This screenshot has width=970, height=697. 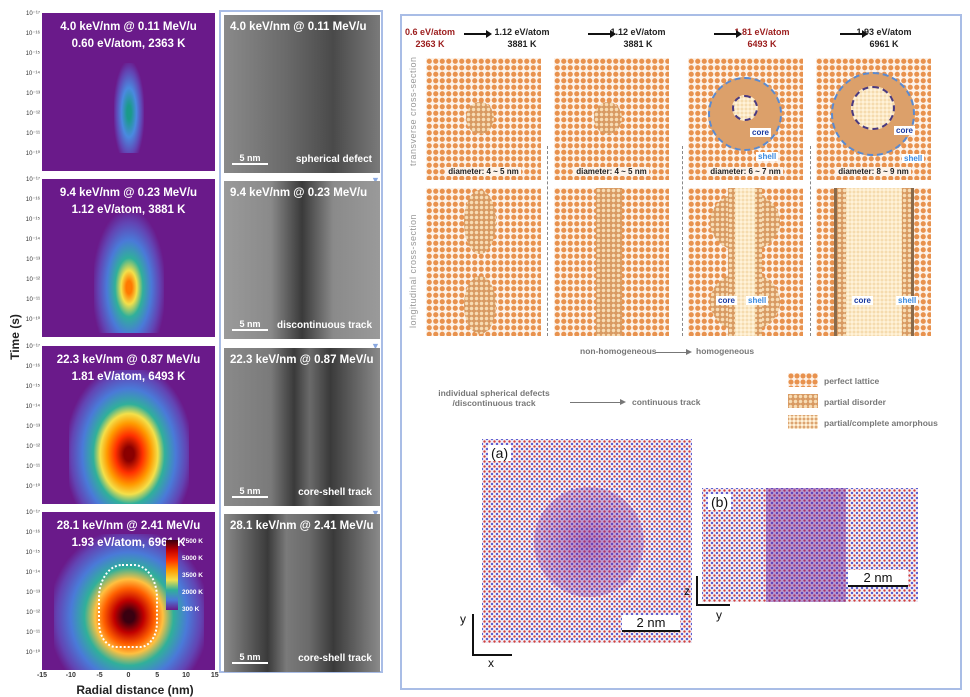 What do you see at coordinates (32, 367) in the screenshot?
I see `y-tick-label: 10⁻¹⁶` at bounding box center [32, 367].